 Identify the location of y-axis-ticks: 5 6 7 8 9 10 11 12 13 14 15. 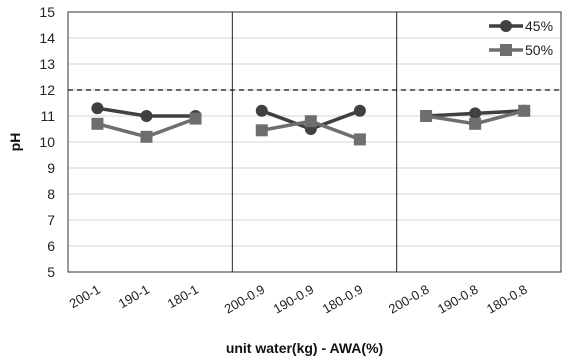
(47, 142).